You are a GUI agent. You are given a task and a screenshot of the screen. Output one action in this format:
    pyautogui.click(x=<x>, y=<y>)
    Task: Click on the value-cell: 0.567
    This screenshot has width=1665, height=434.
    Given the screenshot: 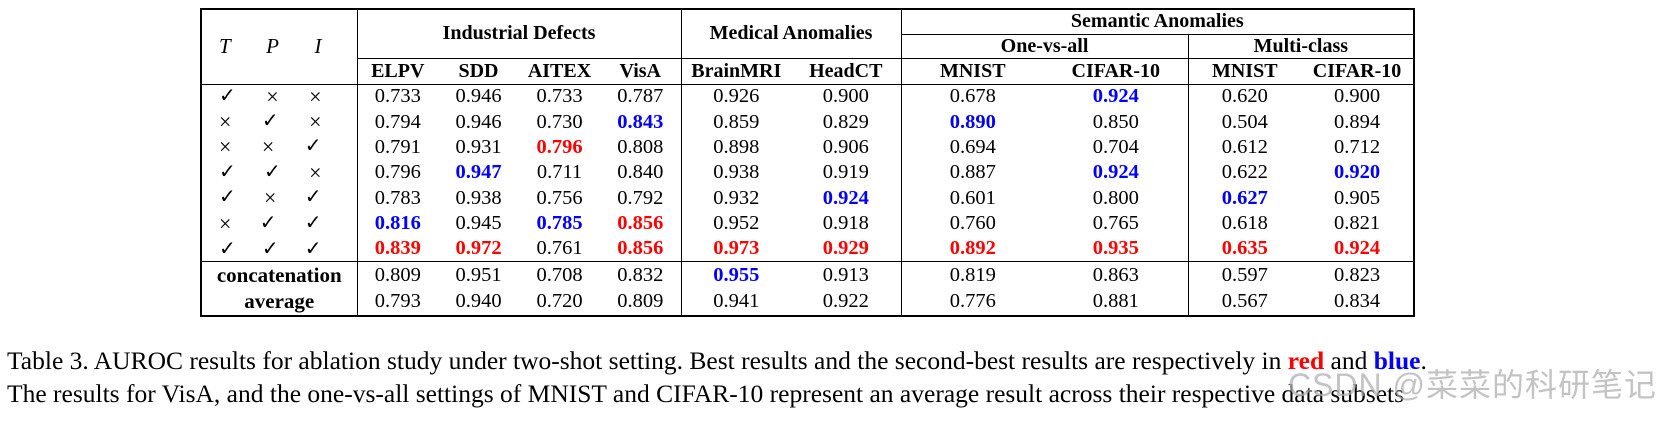 What is the action you would take?
    pyautogui.click(x=1244, y=301)
    